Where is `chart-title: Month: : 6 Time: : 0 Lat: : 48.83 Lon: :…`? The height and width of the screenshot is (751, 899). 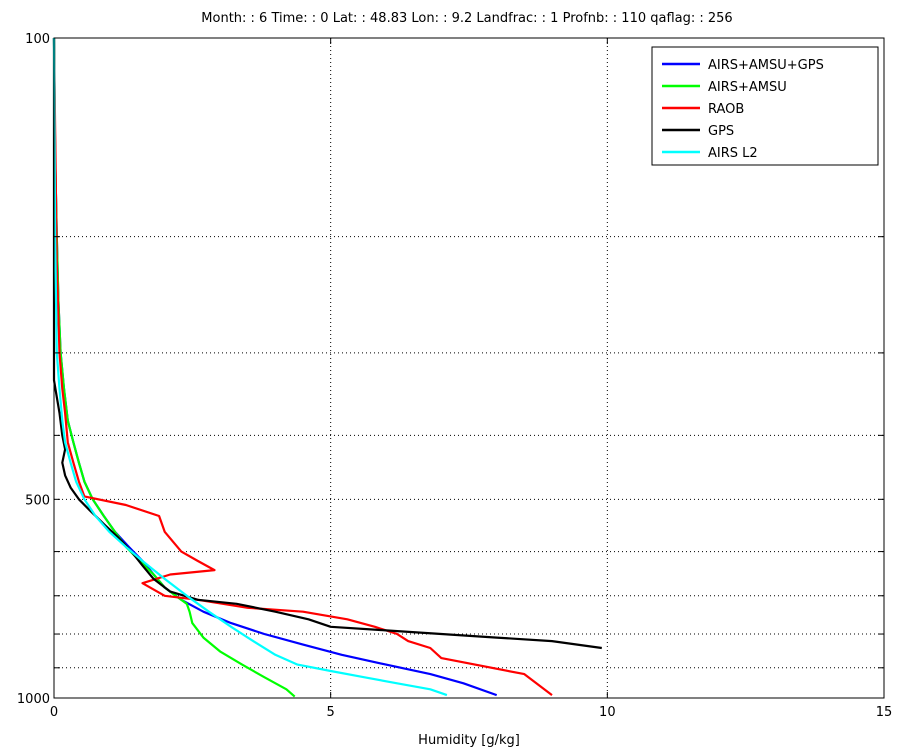 chart-title: Month: : 6 Time: : 0 Lat: : 48.83 Lon: :… is located at coordinates (466, 18).